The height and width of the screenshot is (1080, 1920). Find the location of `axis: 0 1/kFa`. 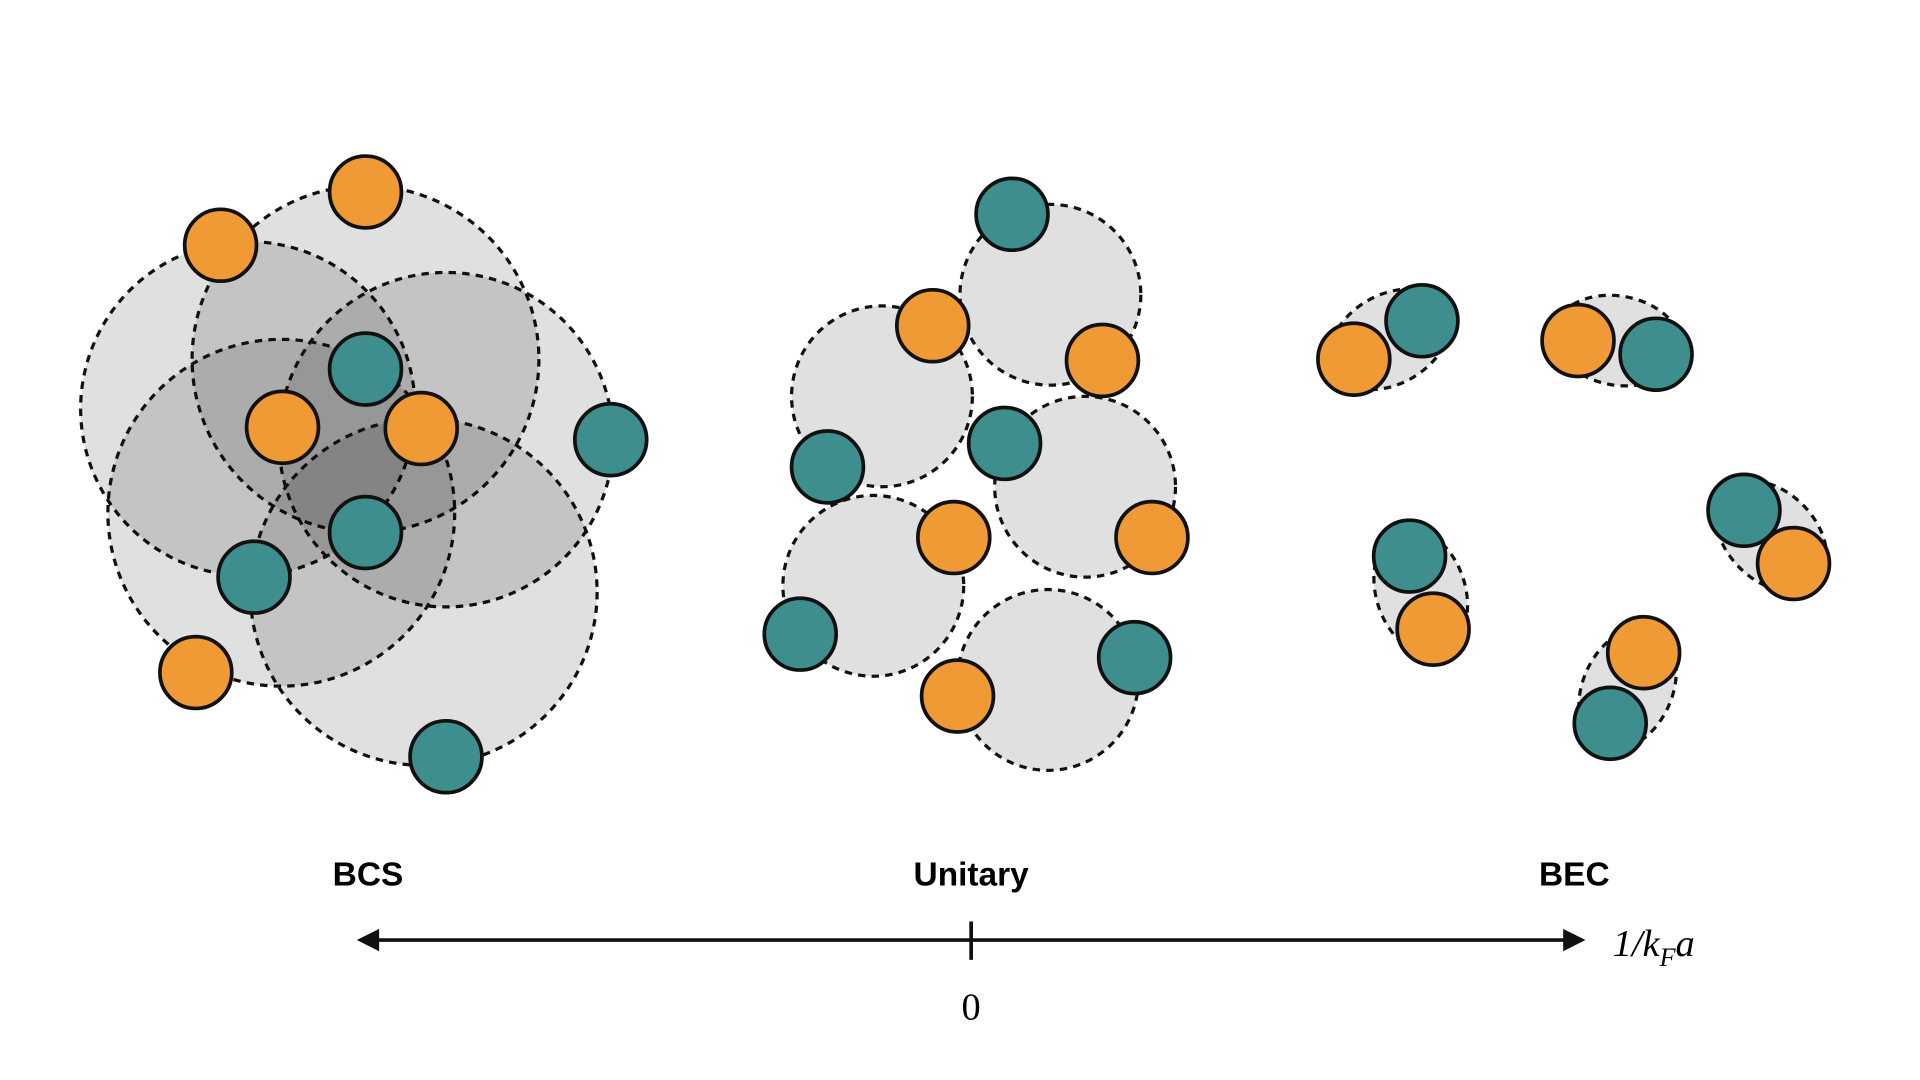

axis: 0 1/kFa is located at coordinates (1025, 974).